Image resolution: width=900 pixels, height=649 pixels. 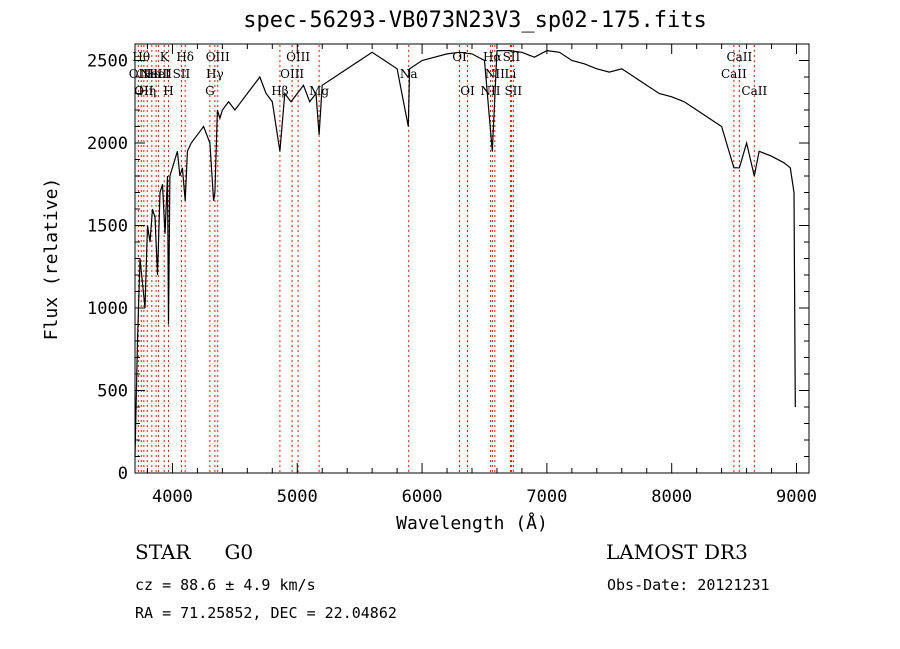 What do you see at coordinates (225, 585) in the screenshot?
I see `redshift-label: cz = 88.6 ± 4.9 km/s` at bounding box center [225, 585].